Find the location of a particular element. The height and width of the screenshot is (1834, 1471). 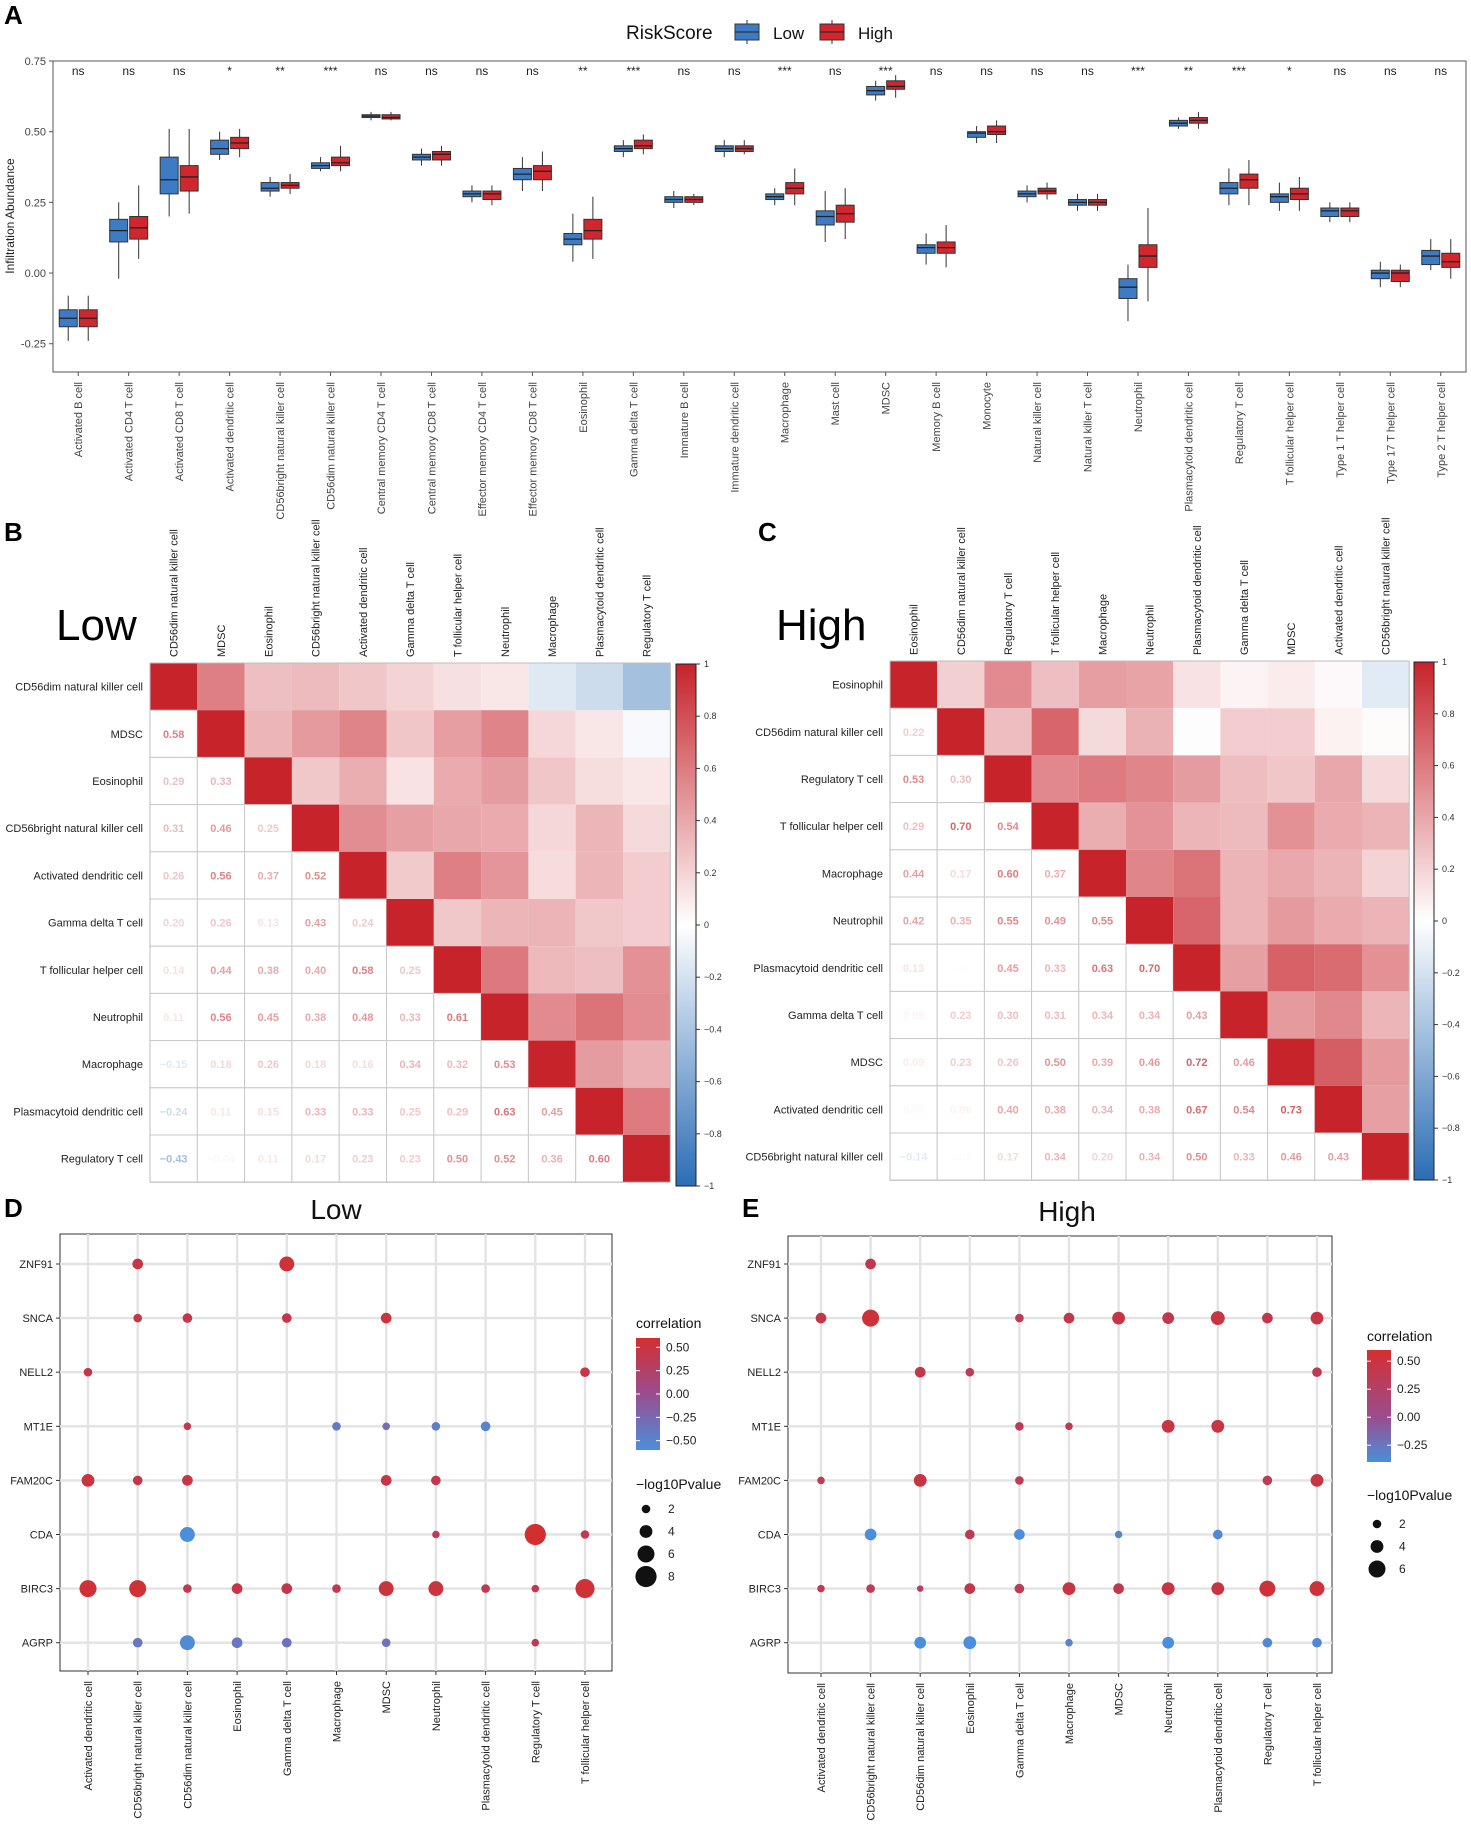

significance-natural-killer-cell: ns is located at coordinates (1037, 71).